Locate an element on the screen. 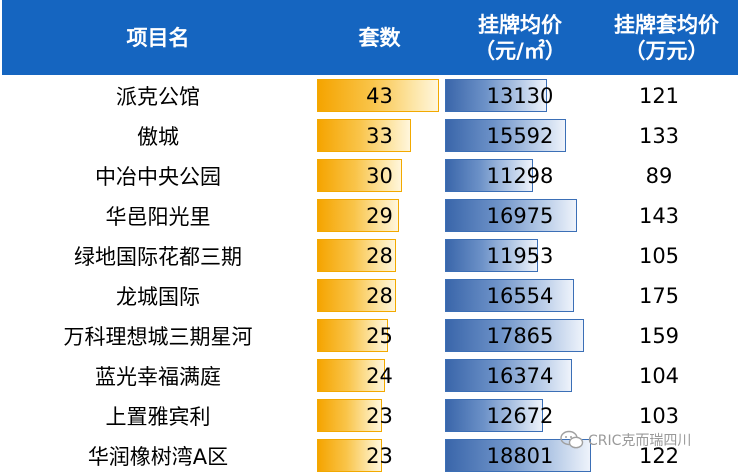  price-value: 11953 is located at coordinates (520, 256).